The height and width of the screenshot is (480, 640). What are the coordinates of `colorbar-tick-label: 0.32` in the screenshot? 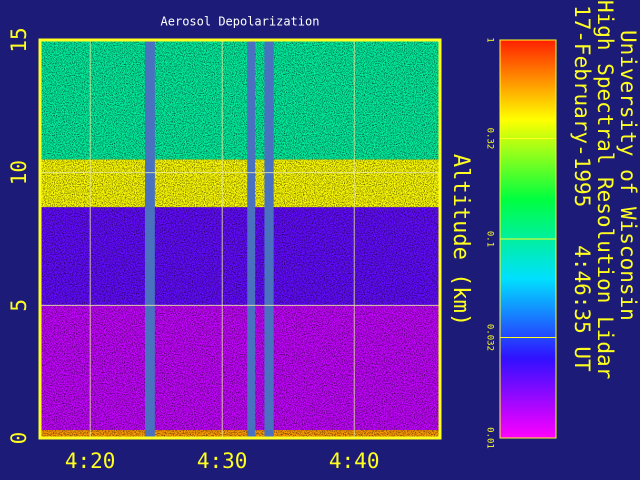 It's located at (490, 139).